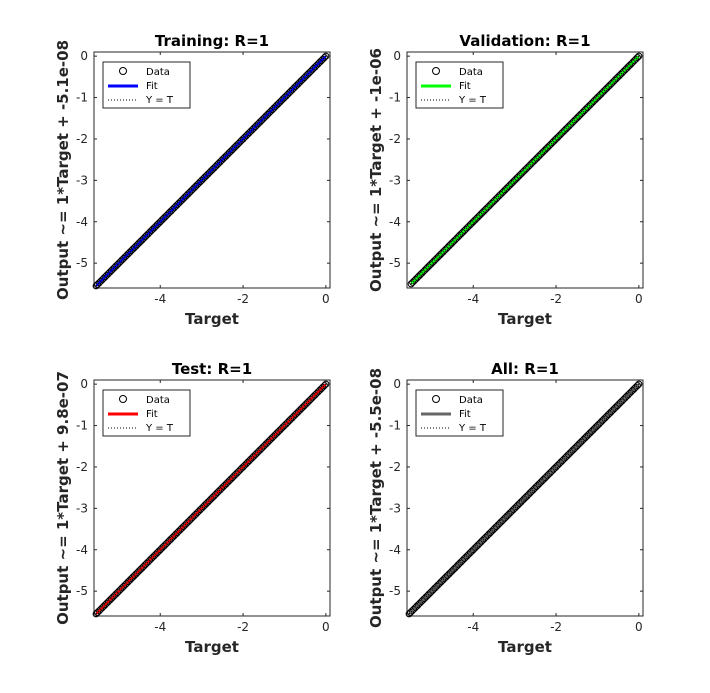 This screenshot has width=710, height=693. What do you see at coordinates (397, 56) in the screenshot?
I see `validation-ytick-label: 0` at bounding box center [397, 56].